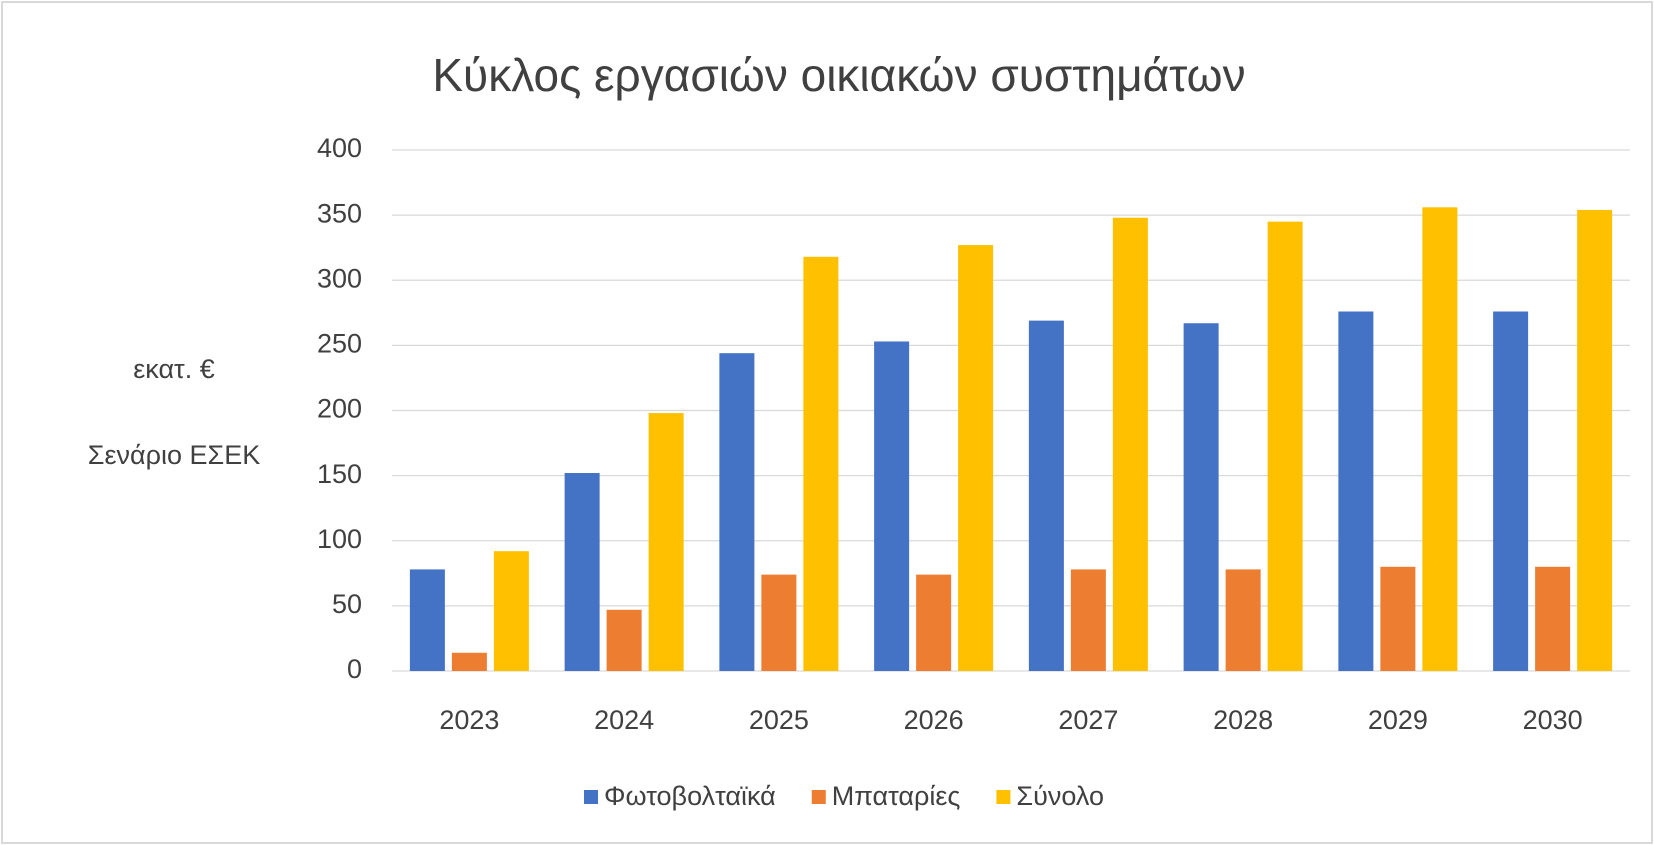 The height and width of the screenshot is (845, 1654). What do you see at coordinates (779, 720) in the screenshot?
I see `x-tick-label: 2025` at bounding box center [779, 720].